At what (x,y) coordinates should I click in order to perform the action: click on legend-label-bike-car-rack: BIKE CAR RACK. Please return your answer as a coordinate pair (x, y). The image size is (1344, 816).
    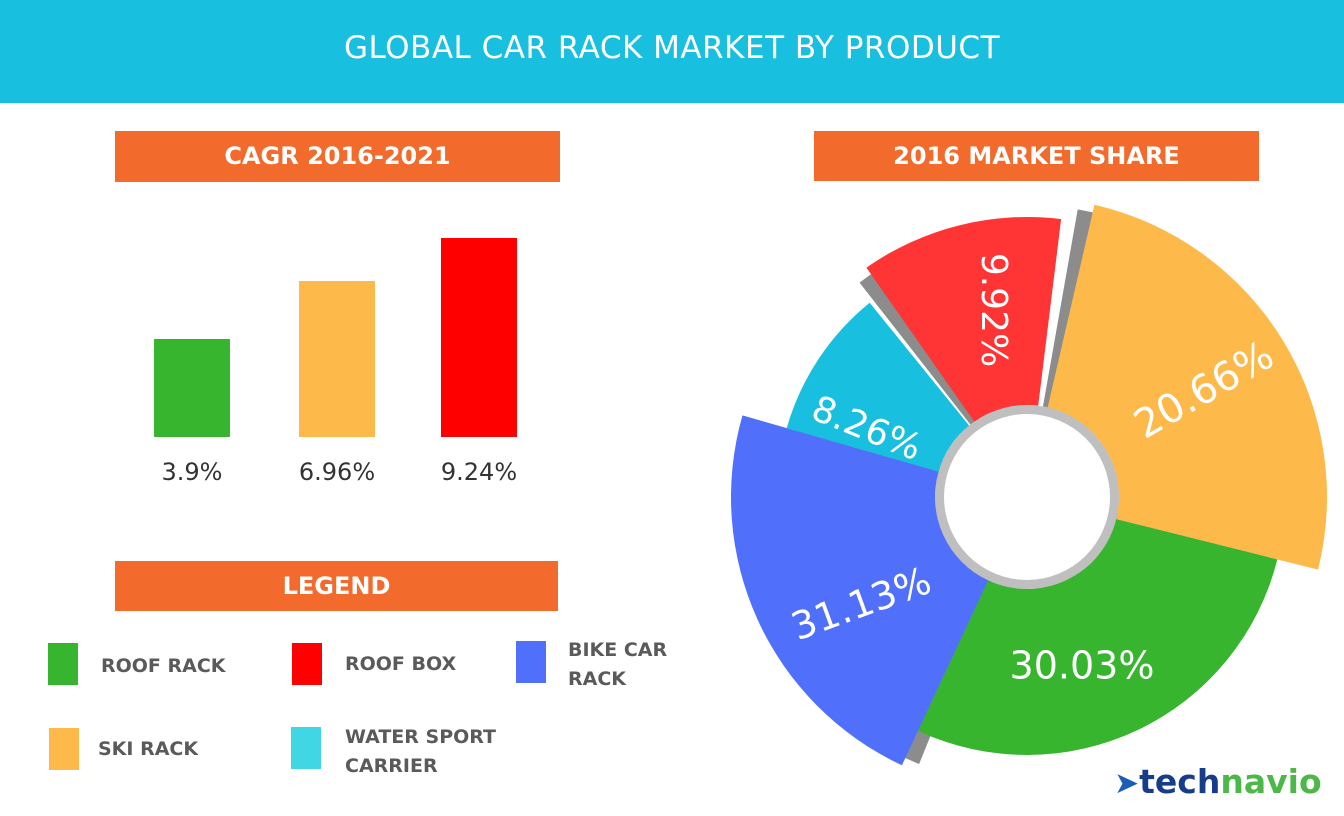
    Looking at the image, I should click on (618, 664).